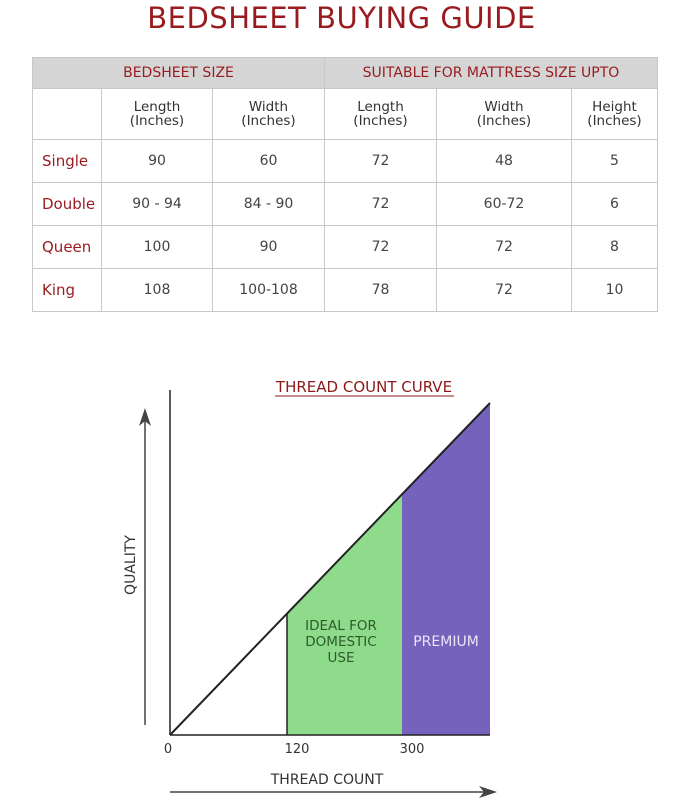 The width and height of the screenshot is (683, 800). What do you see at coordinates (614, 290) in the screenshot?
I see `table-cell: 10` at bounding box center [614, 290].